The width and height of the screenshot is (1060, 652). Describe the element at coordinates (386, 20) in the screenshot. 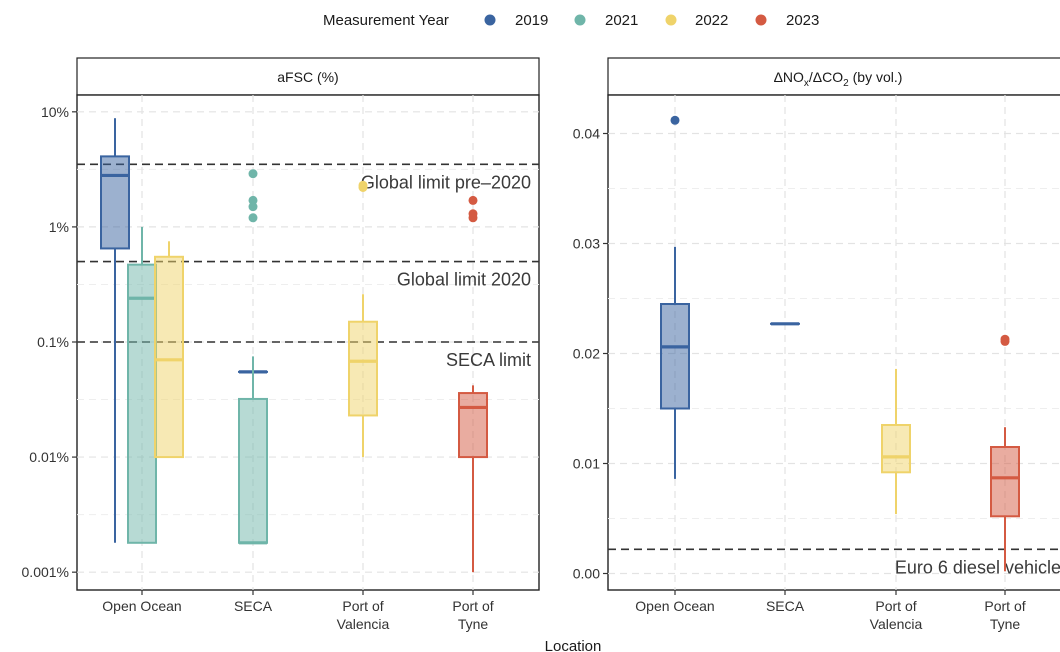

I see `legend-title: Measurement Year` at that location.